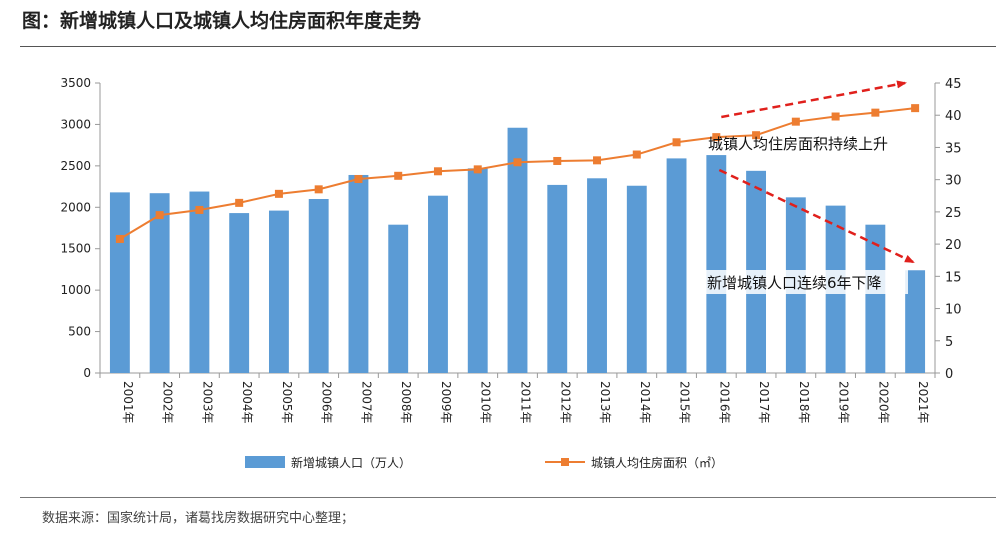  I want to click on x-tick-label: 2011年, so click(526, 402).